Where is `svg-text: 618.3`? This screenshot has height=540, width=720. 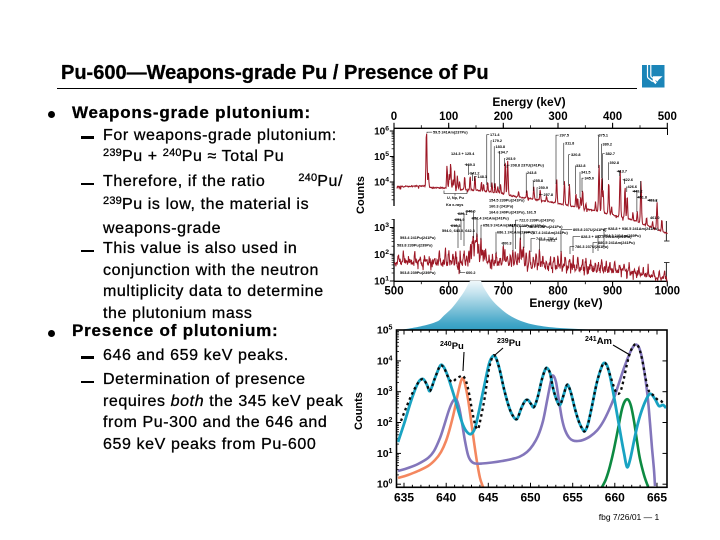
svg-text: 618.3 is located at coordinates (456, 226).